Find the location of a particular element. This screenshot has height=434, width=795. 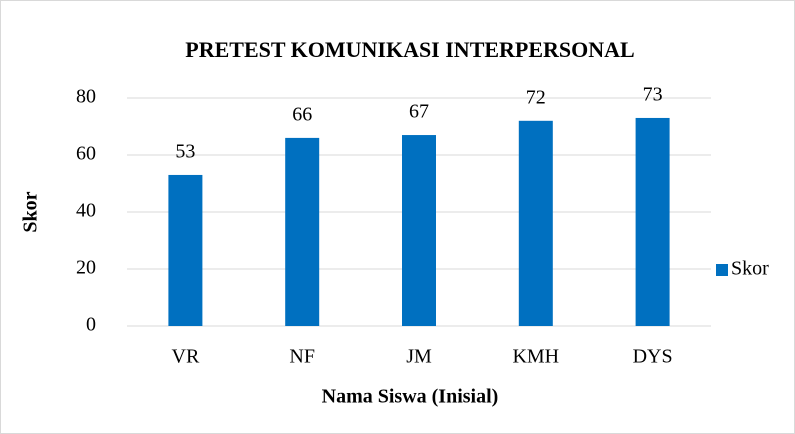

y-tick-label: 40 is located at coordinates (86, 211).